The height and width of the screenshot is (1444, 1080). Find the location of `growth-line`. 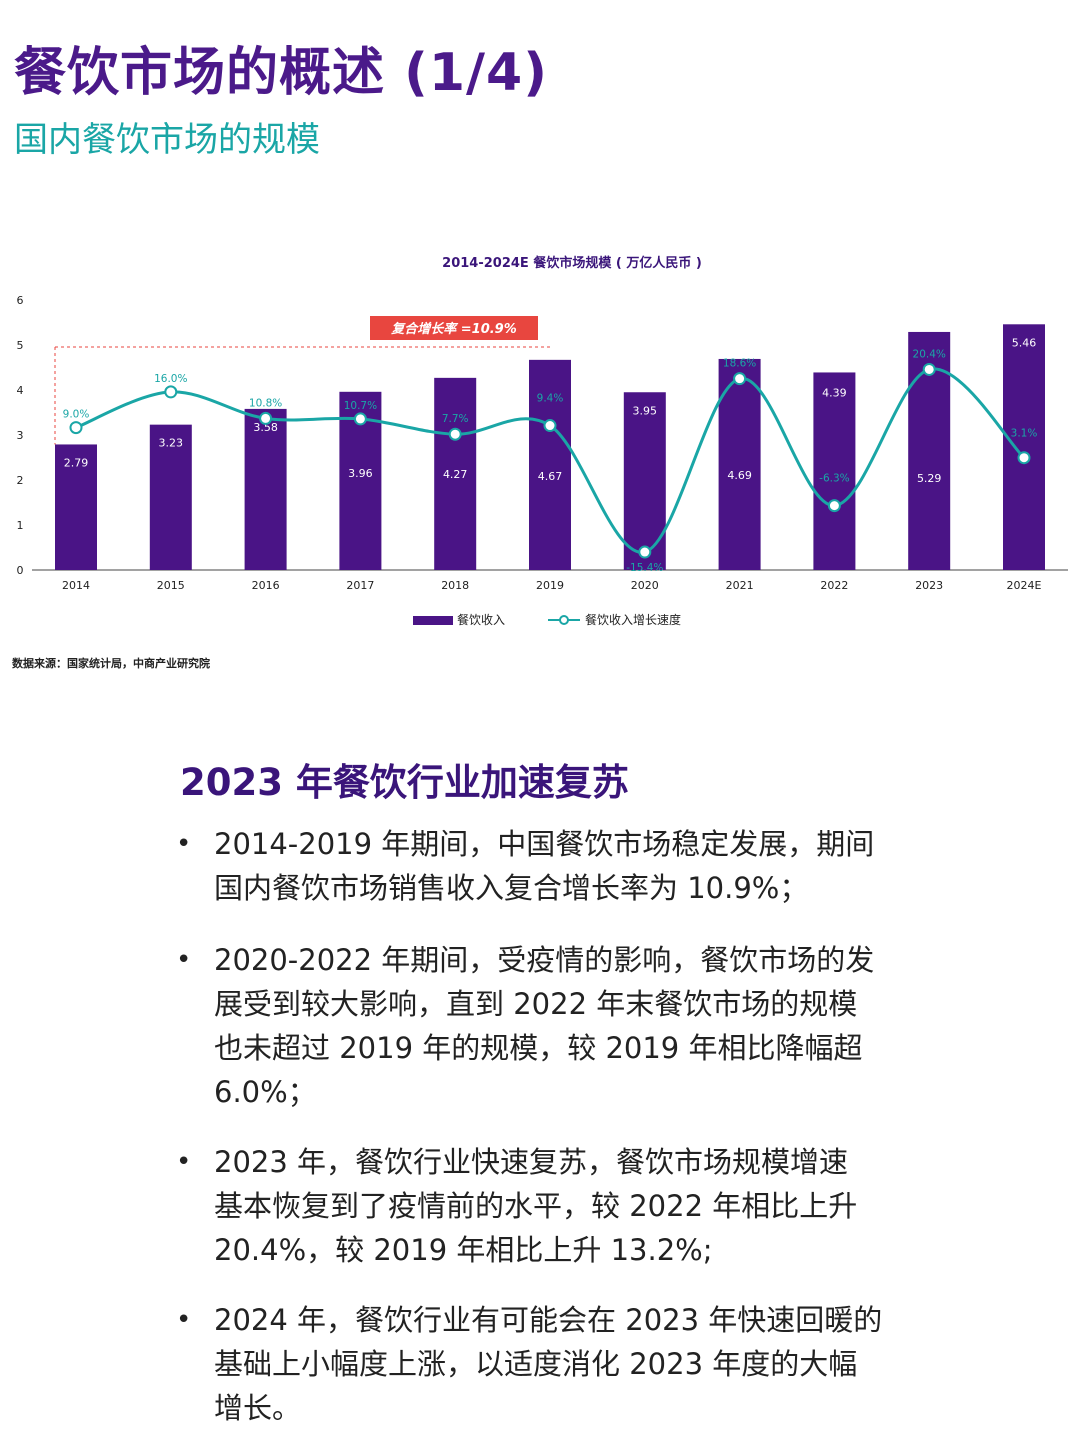

growth-line is located at coordinates (550, 460).